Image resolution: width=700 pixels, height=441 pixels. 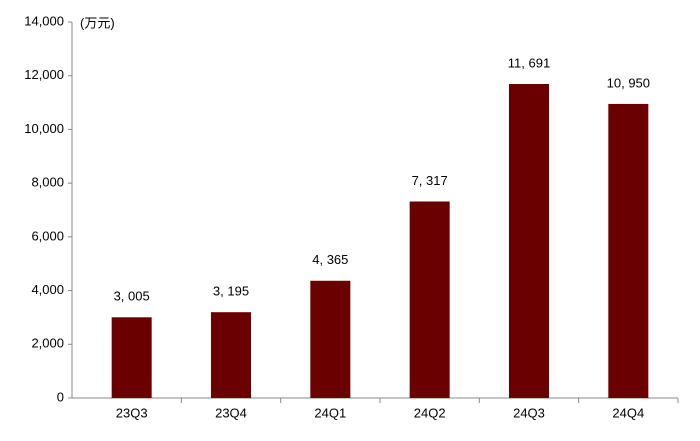 I want to click on y-tick-label: 8,000, so click(x=47, y=182).